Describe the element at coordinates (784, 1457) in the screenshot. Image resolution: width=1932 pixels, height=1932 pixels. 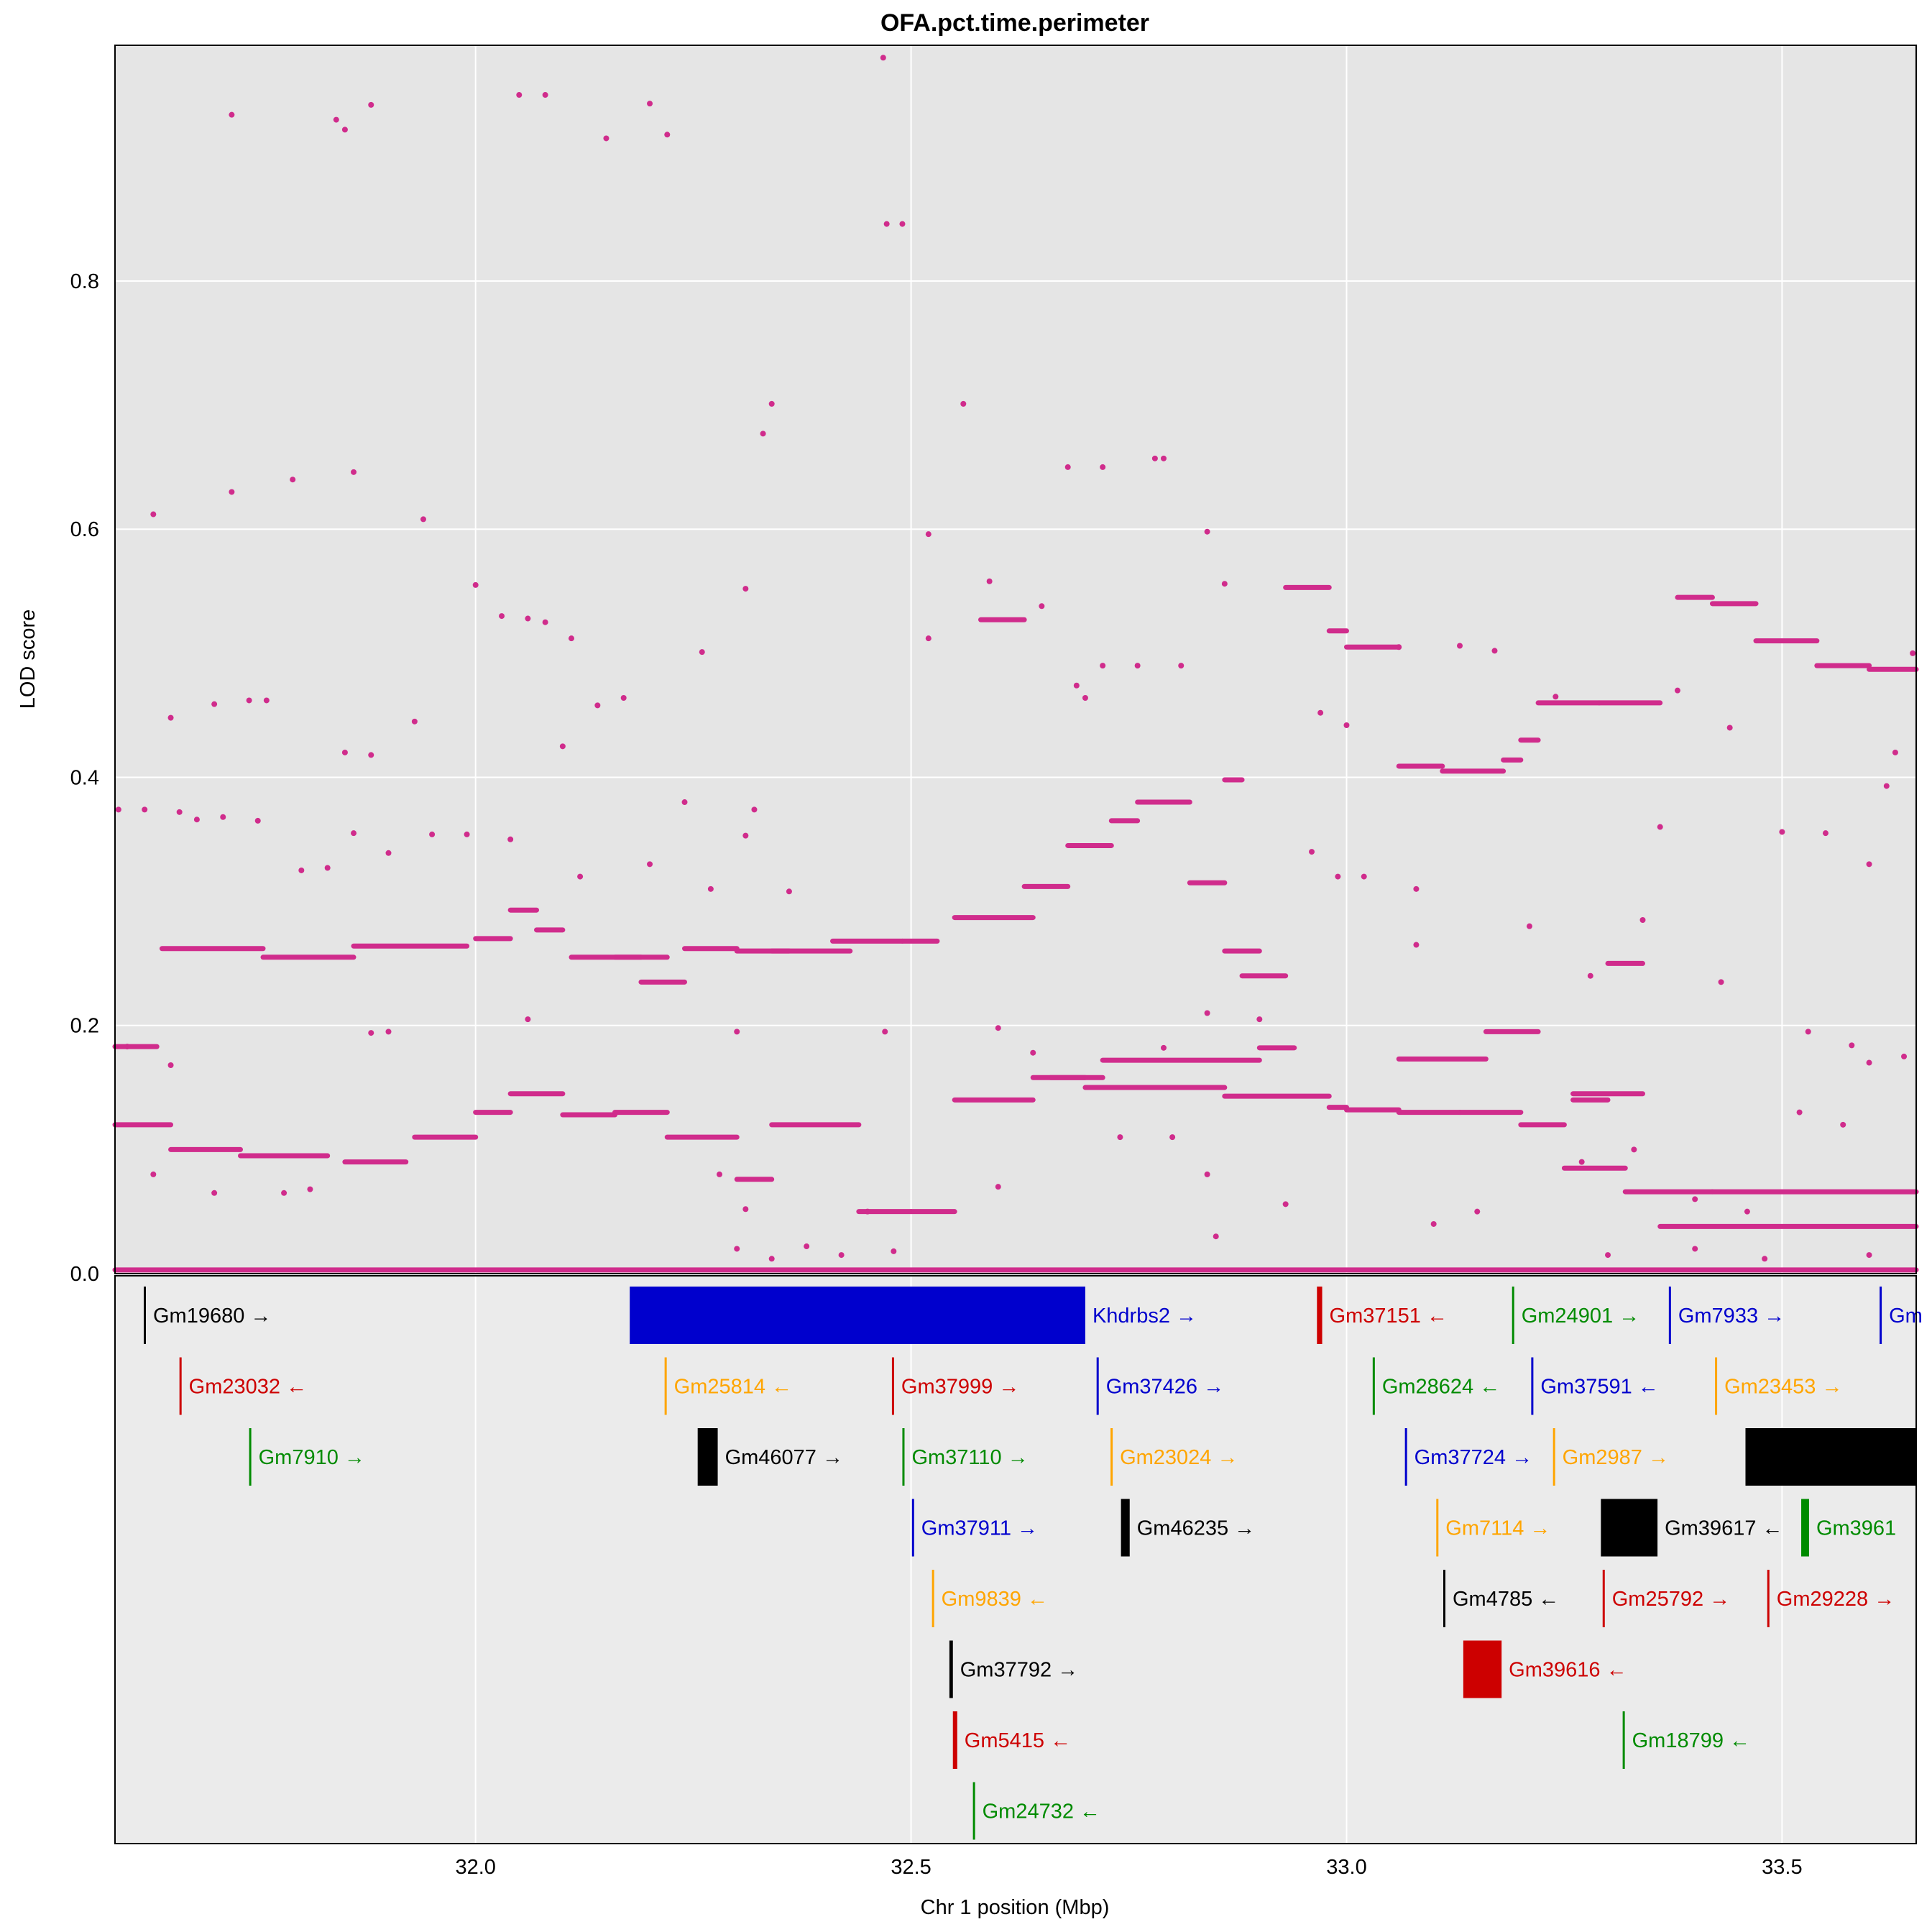
I see `gene-label: Gm46077 →` at that location.